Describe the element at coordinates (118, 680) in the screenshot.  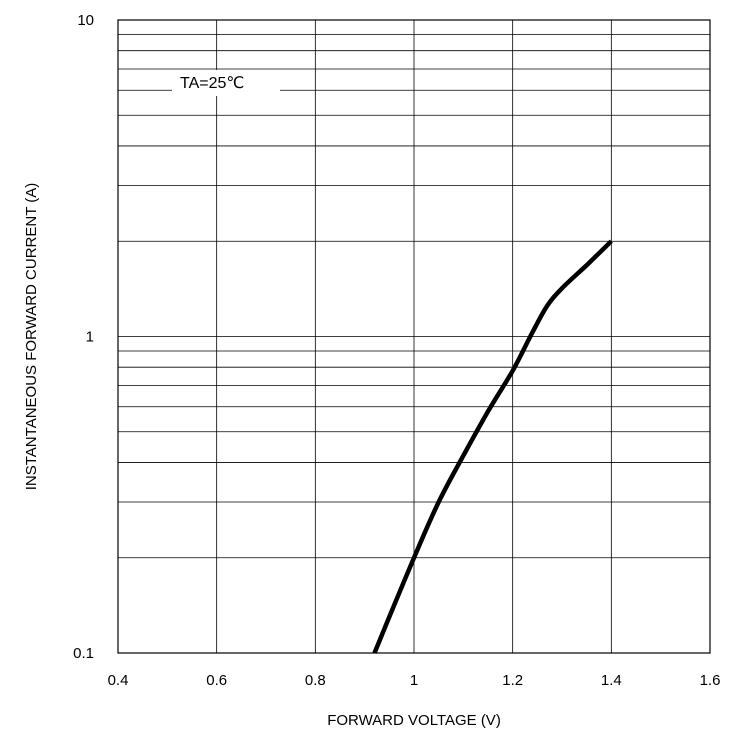
I see `x-tick-label: 0.4` at that location.